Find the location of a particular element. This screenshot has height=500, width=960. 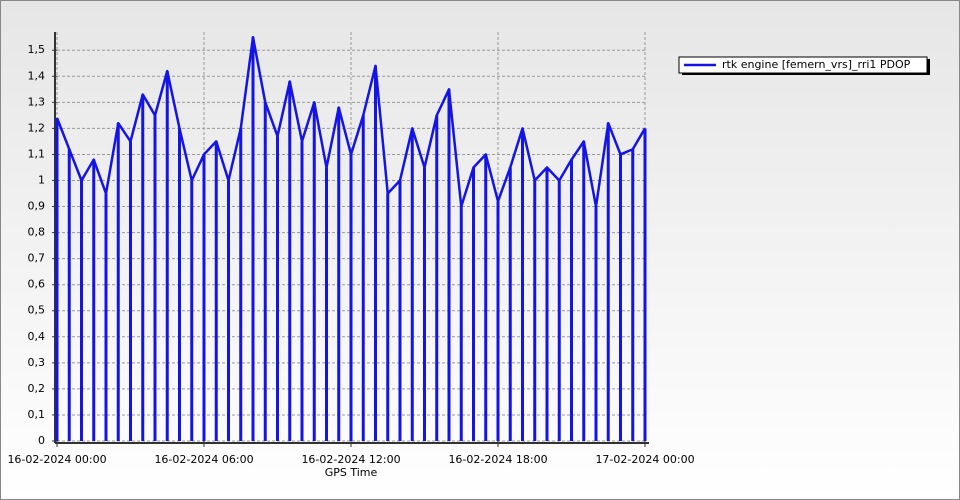

x-tick-label: 16-02-2024 00:00 is located at coordinates (56, 459).